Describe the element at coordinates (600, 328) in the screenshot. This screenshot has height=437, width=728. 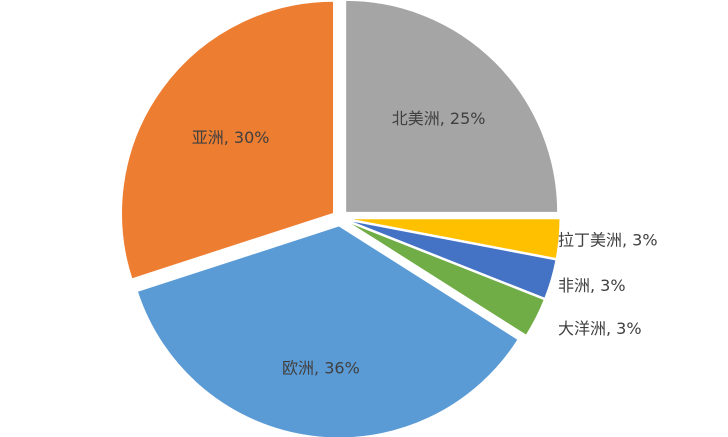
I see `pie-slice-label-3: 大洋洲, 3%` at that location.